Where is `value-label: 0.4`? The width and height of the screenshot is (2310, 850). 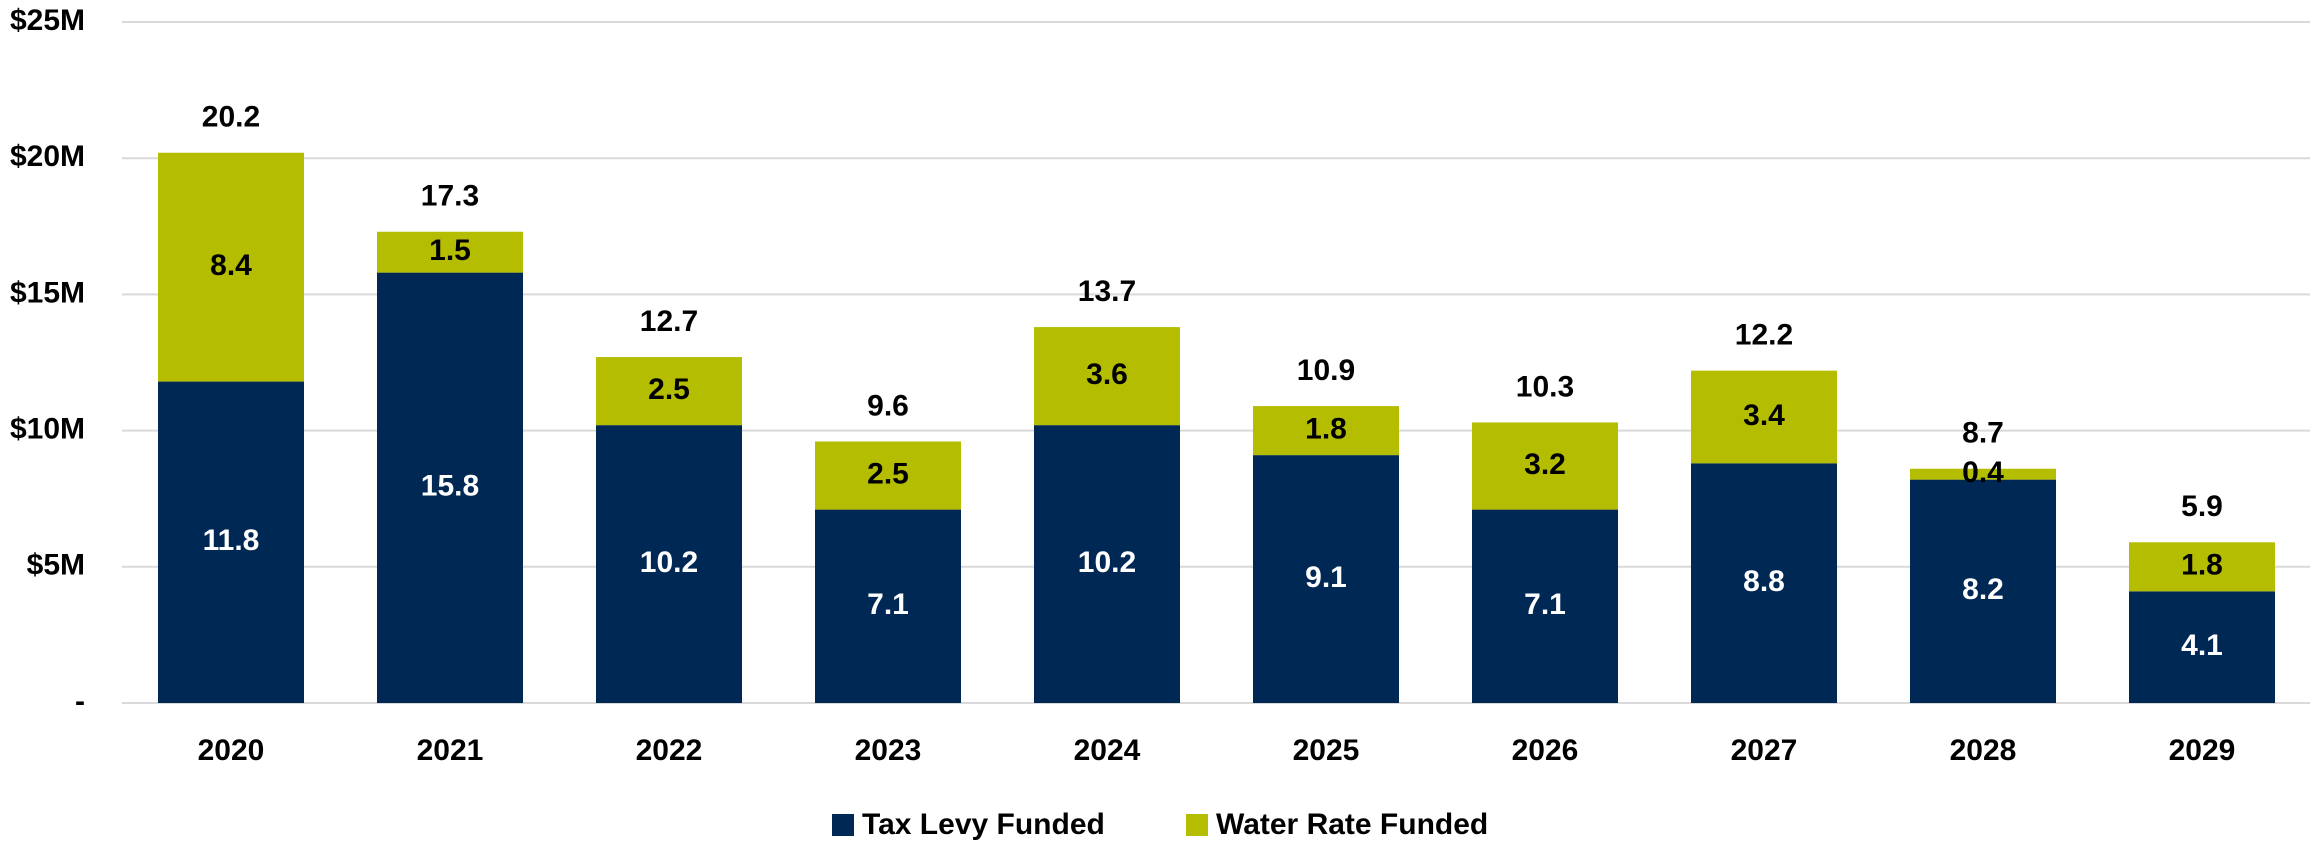 value-label: 0.4 is located at coordinates (1983, 472).